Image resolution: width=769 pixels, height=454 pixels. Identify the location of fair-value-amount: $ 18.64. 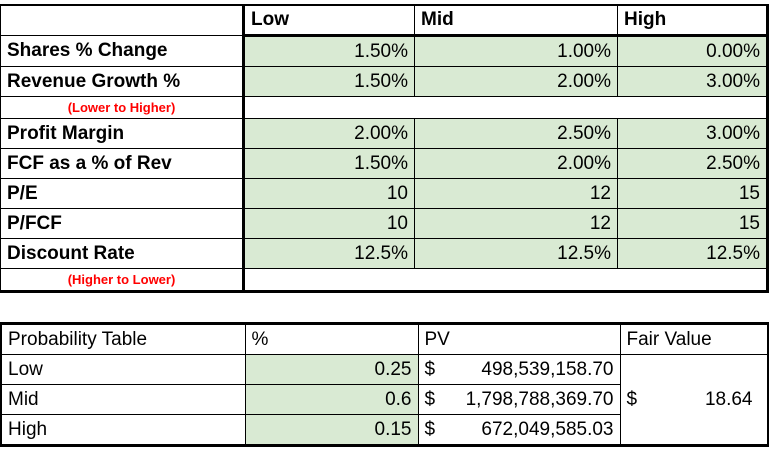
(690, 400).